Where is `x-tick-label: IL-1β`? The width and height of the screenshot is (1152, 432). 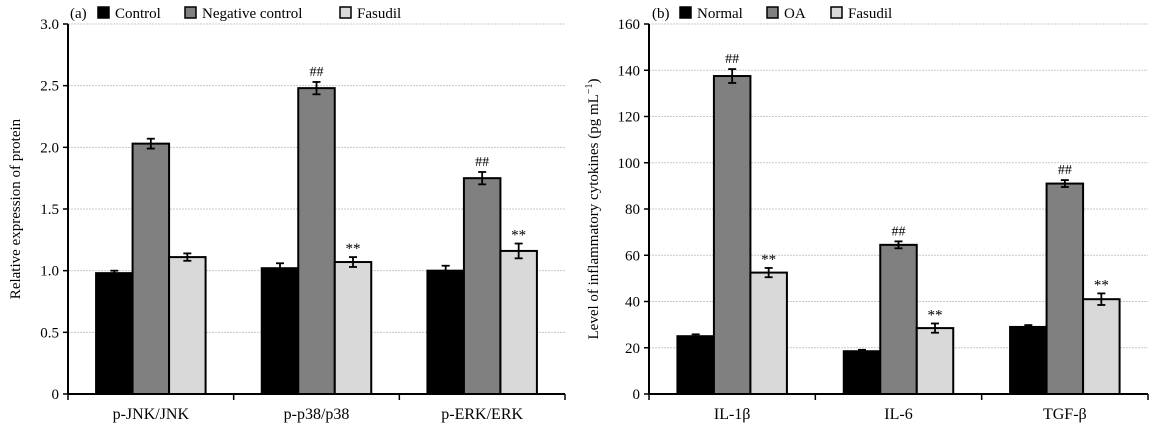
x-tick-label: IL-1β is located at coordinates (732, 414).